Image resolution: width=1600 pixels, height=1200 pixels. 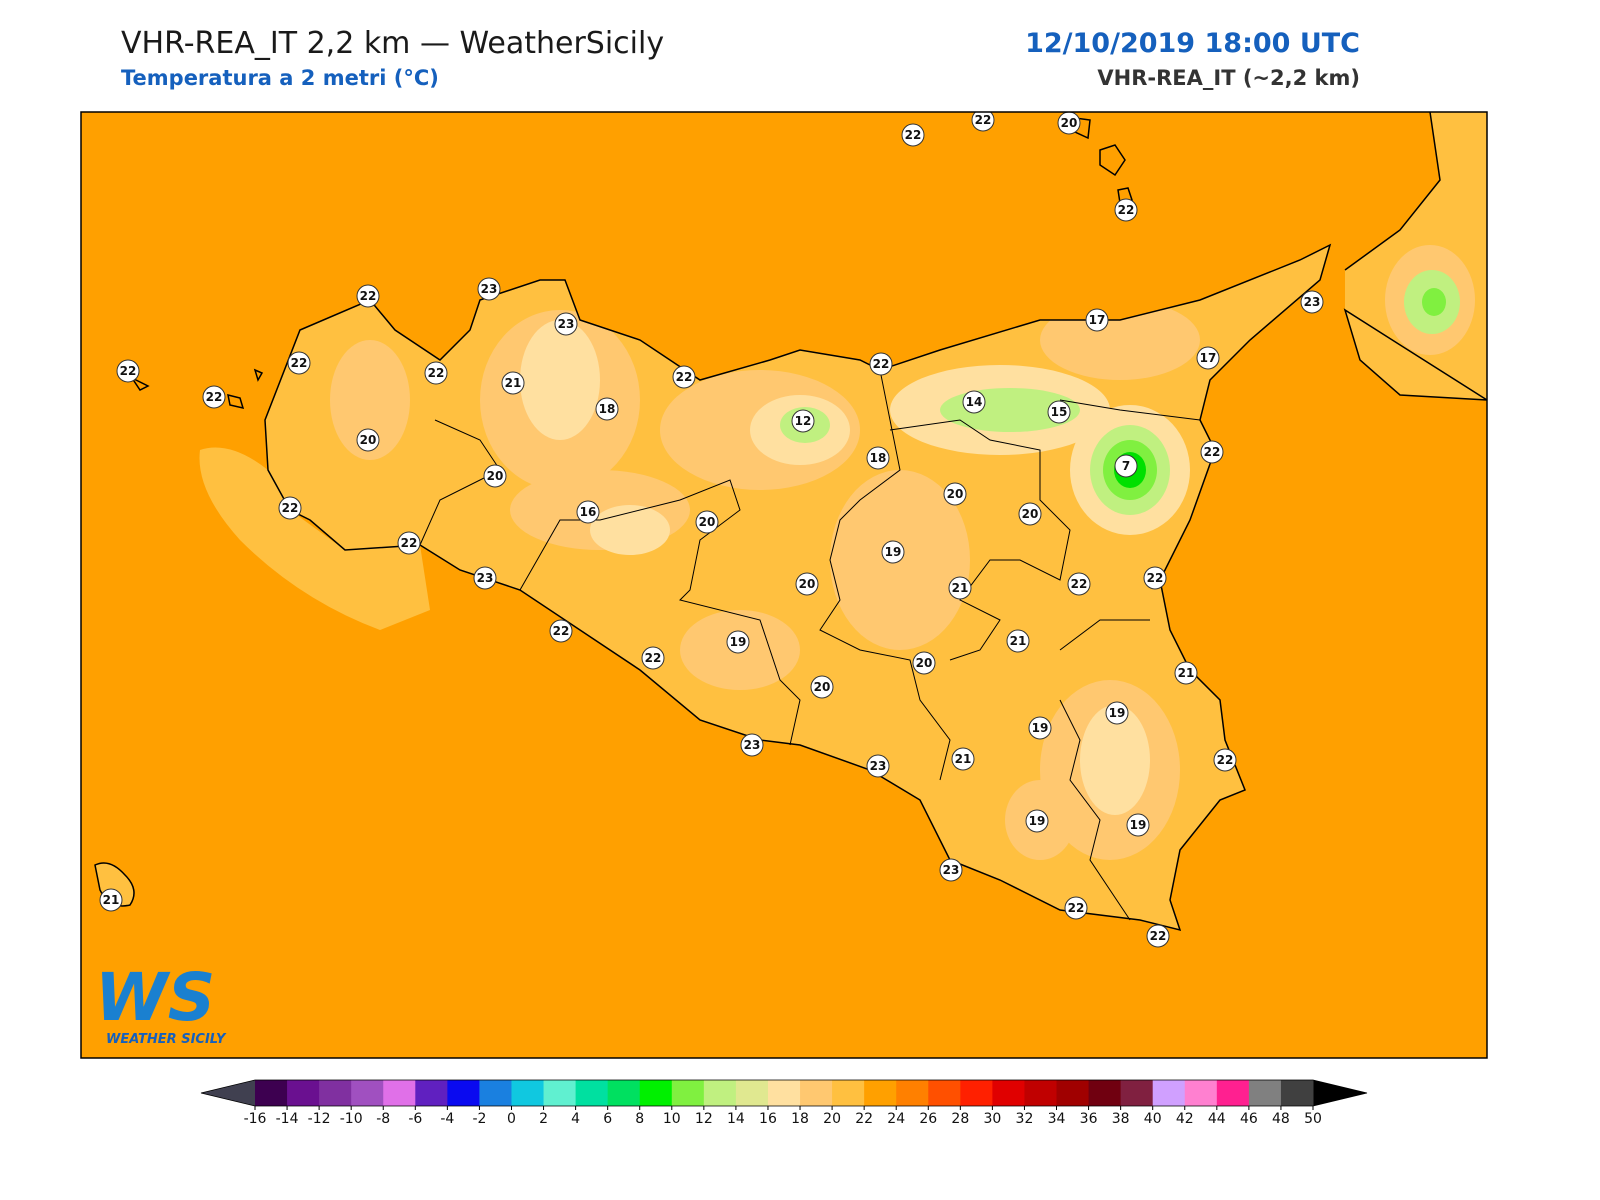 What do you see at coordinates (479, 1119) in the screenshot?
I see `colorbar-tick-label: -2` at bounding box center [479, 1119].